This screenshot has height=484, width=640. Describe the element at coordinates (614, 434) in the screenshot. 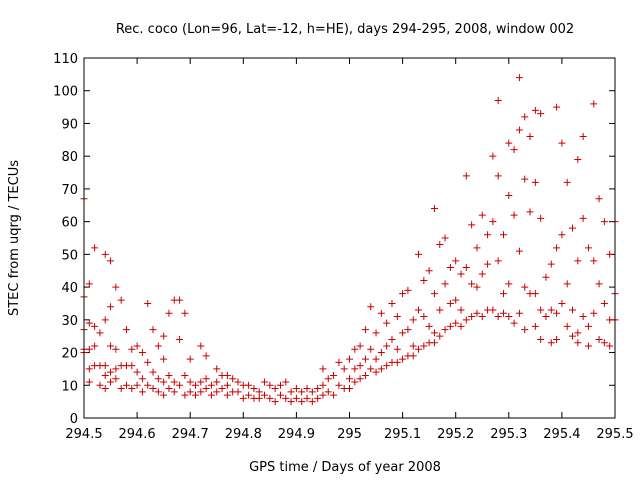

I see `x-tick-label: 295.5` at that location.